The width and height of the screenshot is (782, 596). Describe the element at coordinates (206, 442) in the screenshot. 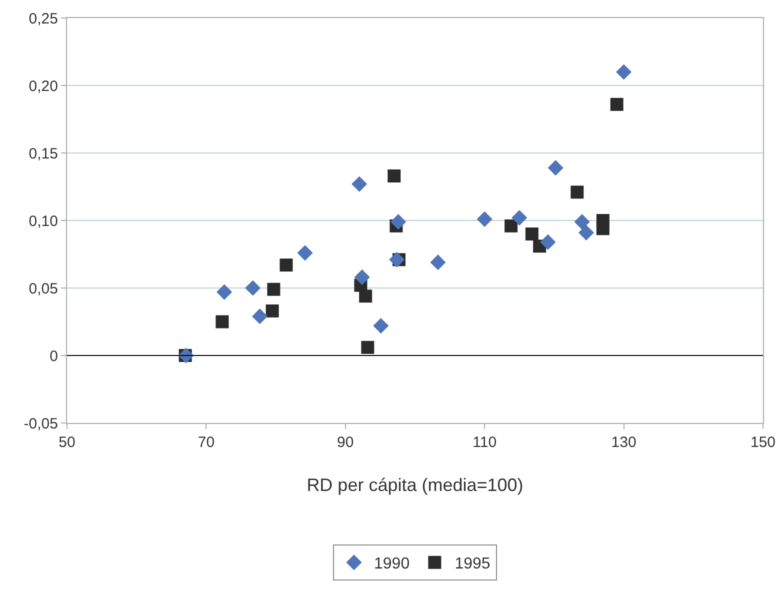

I see `x-tick-label: 70` at that location.